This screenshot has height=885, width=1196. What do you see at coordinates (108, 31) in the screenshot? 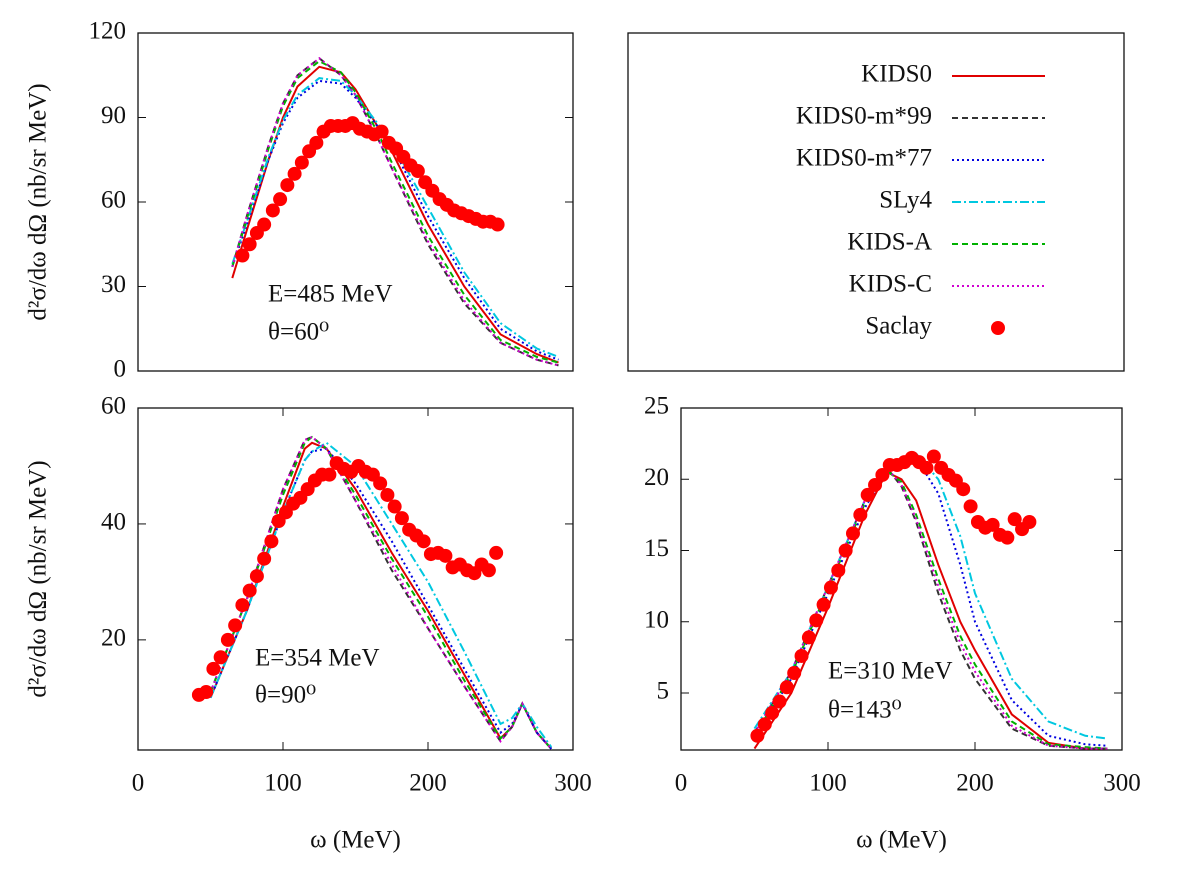
I see `y-tick-label: 120` at bounding box center [108, 31].